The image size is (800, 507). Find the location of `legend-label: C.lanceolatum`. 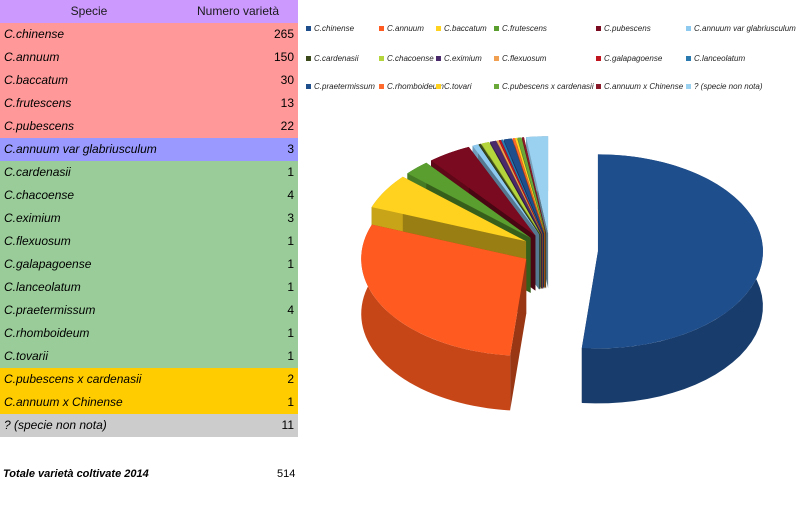

legend-label: C.lanceolatum is located at coordinates (720, 58).